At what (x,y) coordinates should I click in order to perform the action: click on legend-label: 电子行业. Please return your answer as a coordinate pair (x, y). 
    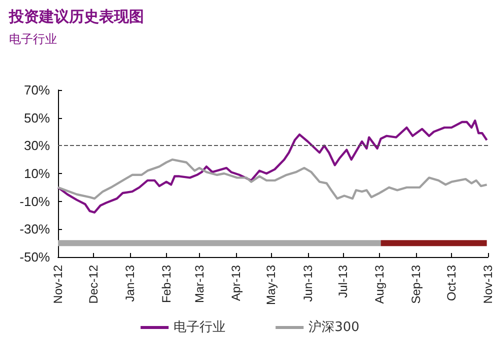
    Looking at the image, I should click on (200, 327).